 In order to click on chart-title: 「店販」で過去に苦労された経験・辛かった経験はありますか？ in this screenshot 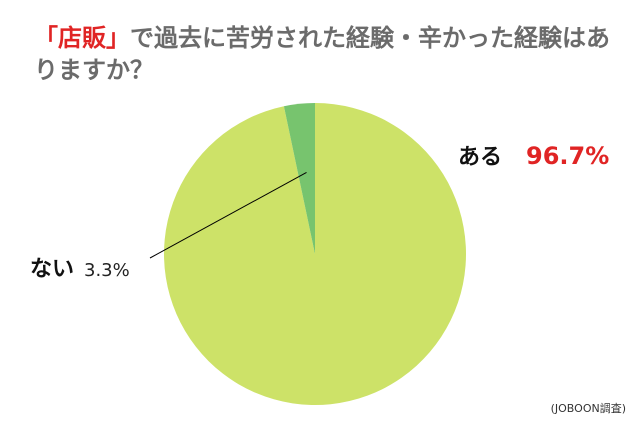, I will do `click(330, 54)`.